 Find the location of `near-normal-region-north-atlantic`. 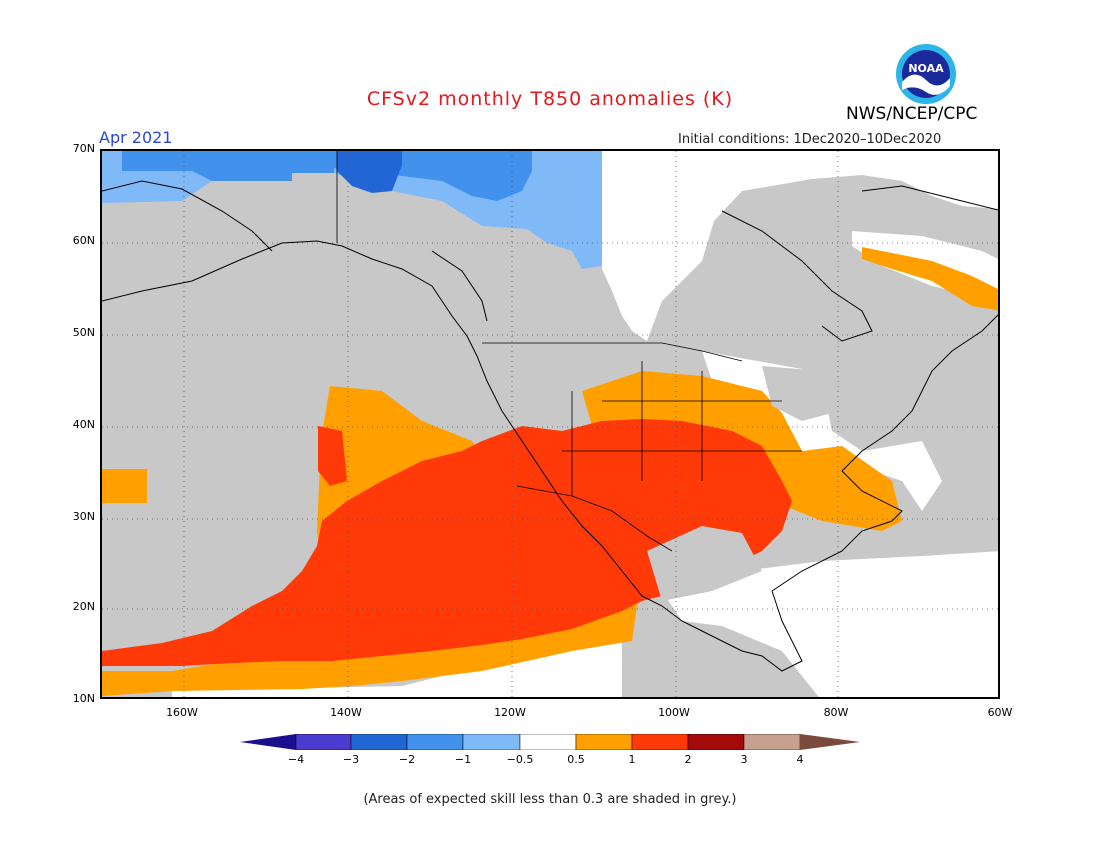

near-normal-region-north-atlantic is located at coordinates (800, 246).